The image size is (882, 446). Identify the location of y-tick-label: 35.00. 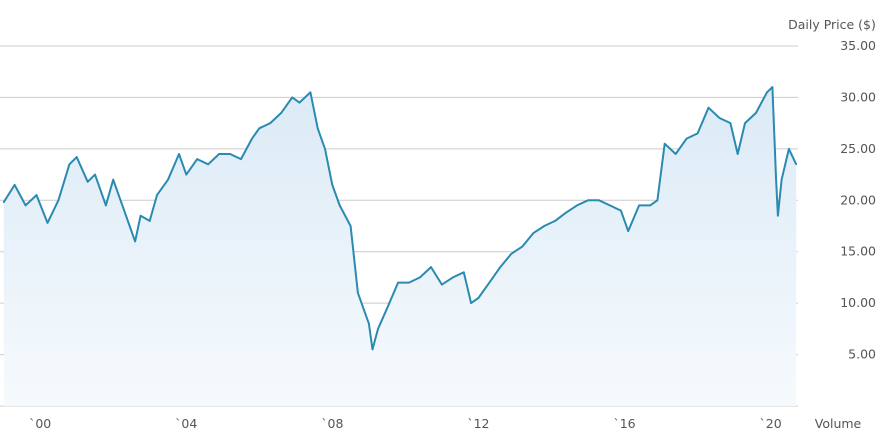
(858, 45).